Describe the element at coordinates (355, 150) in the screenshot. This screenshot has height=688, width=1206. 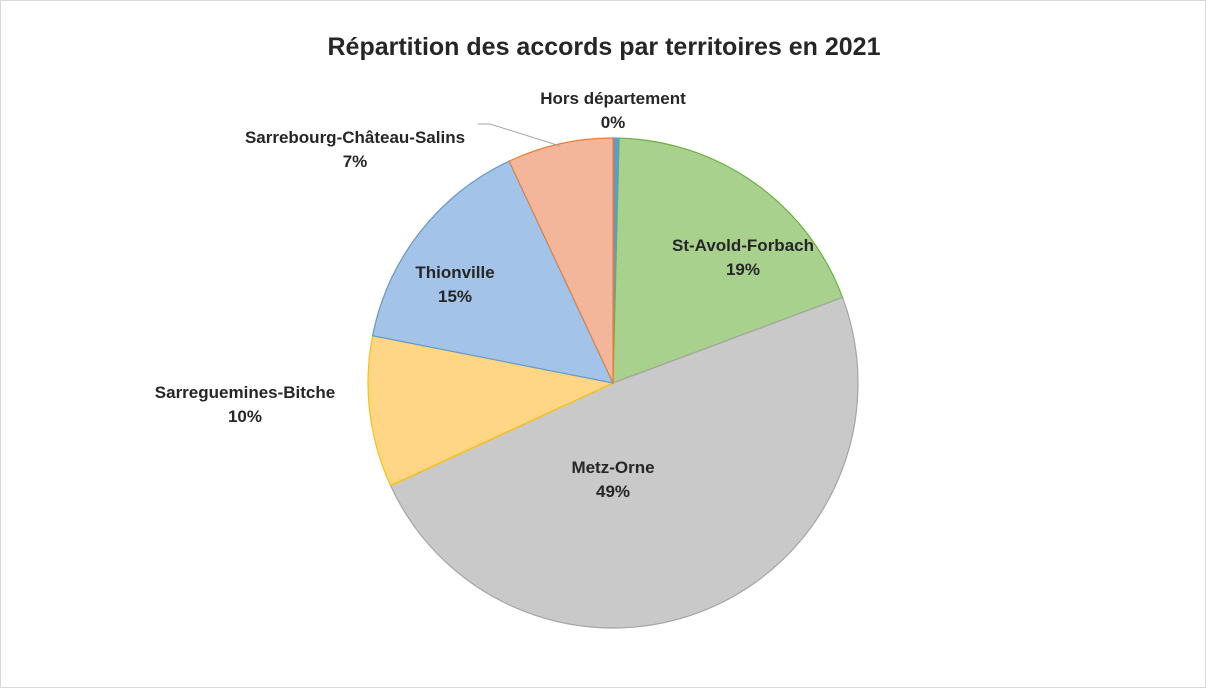
I see `data-label: Sarrebourg-Château-Salins 7%` at that location.